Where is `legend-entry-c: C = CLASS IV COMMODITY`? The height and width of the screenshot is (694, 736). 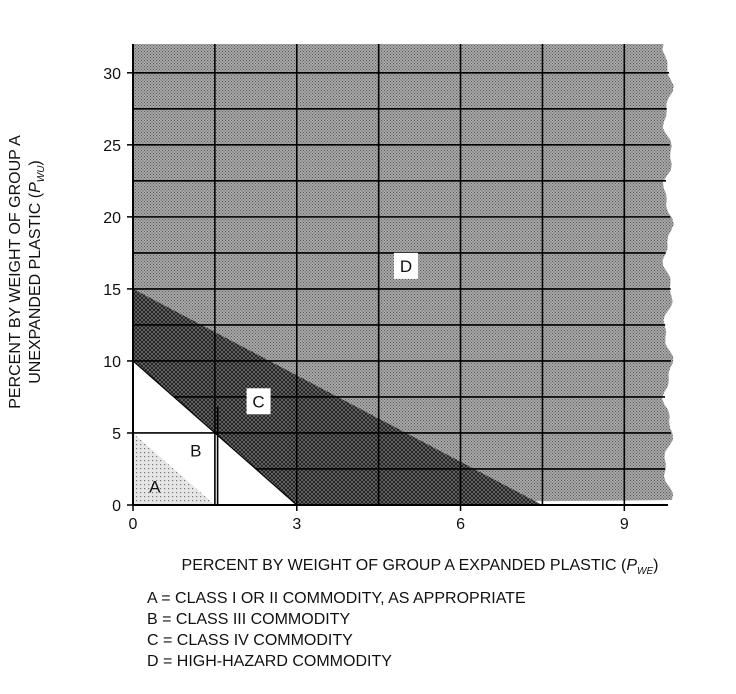
legend-entry-c: C = CLASS IV COMMODITY is located at coordinates (250, 640).